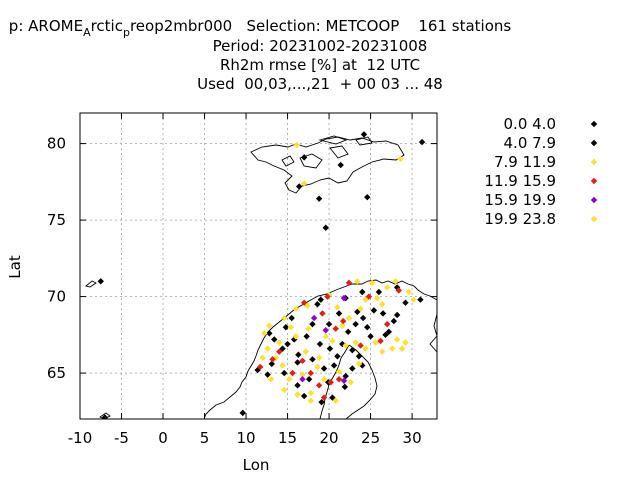  Describe the element at coordinates (245, 438) in the screenshot. I see `x-tick-label: 10` at that location.